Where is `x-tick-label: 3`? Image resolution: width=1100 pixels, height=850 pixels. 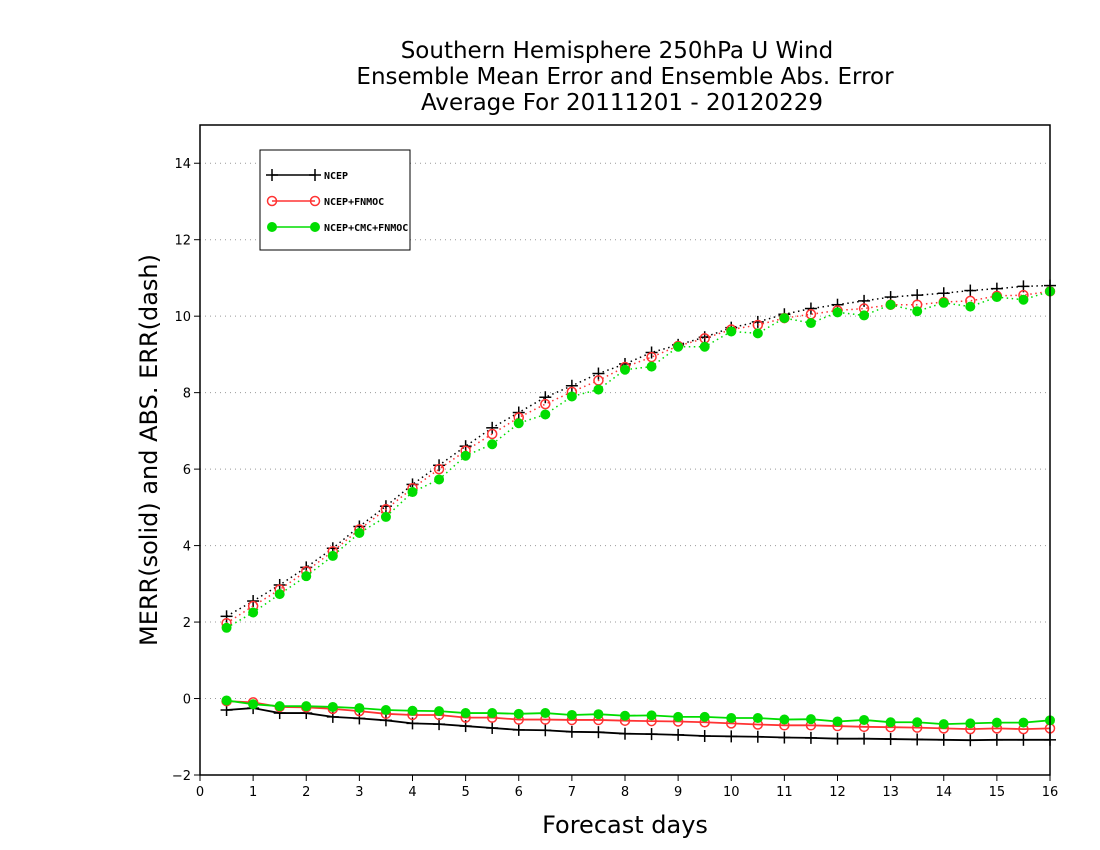 x-tick-label: 3 is located at coordinates (359, 792).